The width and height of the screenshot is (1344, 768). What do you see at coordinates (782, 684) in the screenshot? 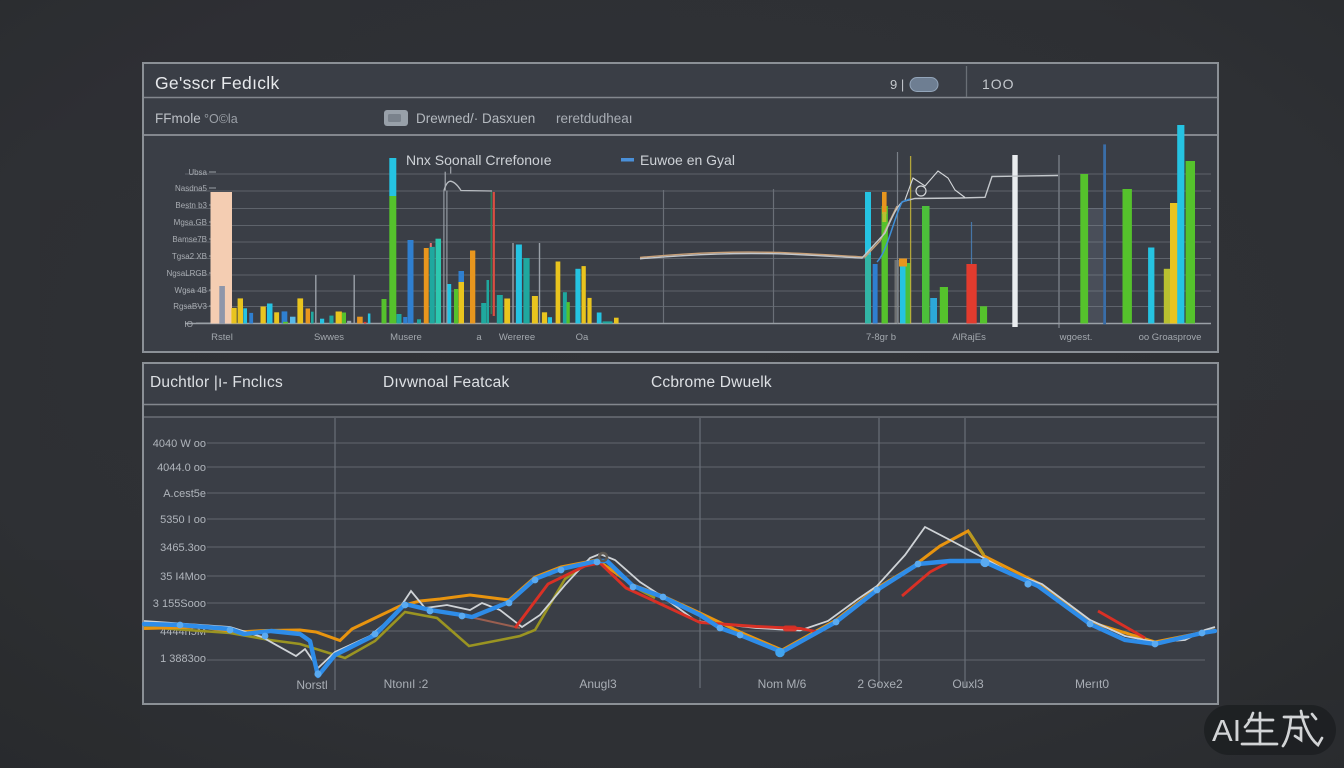
I see `svg-text: Nom M/6` at bounding box center [782, 684].